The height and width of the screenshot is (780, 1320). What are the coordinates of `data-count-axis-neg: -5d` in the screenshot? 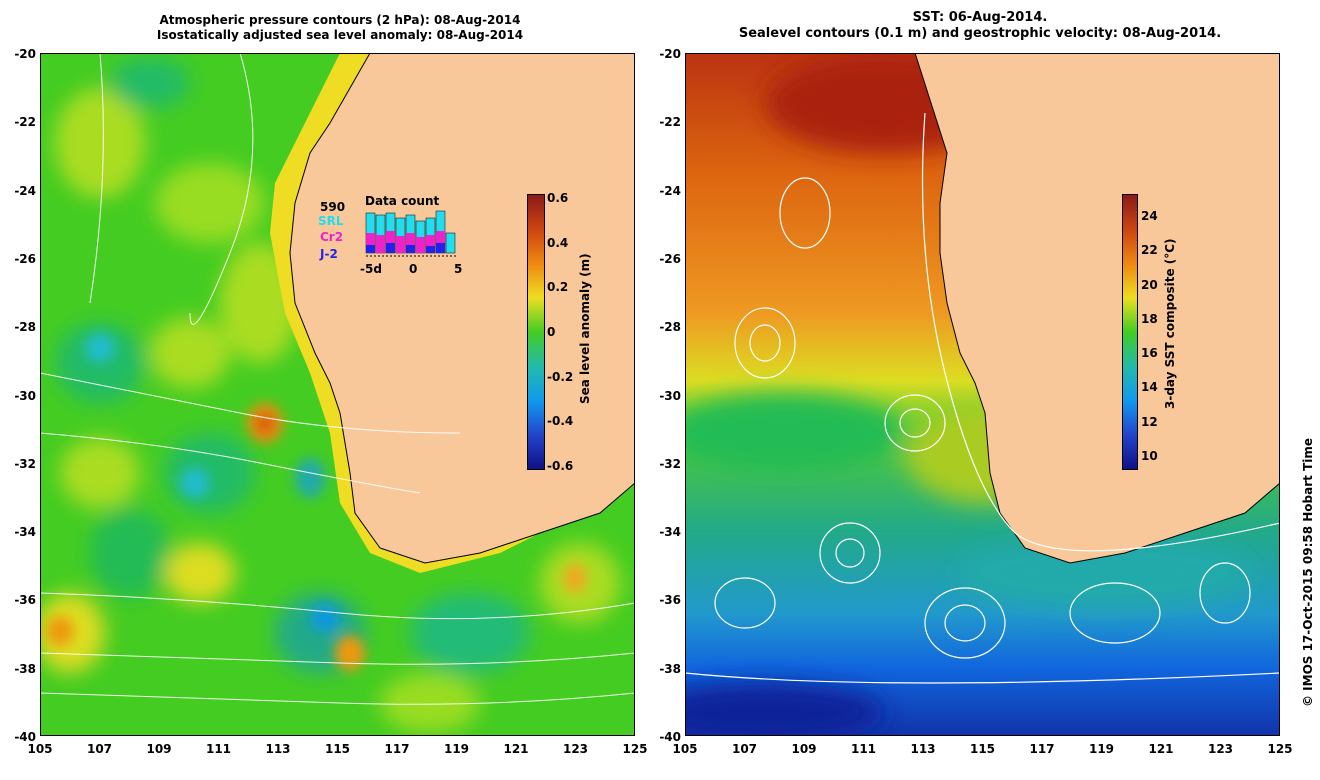 It's located at (371, 269).